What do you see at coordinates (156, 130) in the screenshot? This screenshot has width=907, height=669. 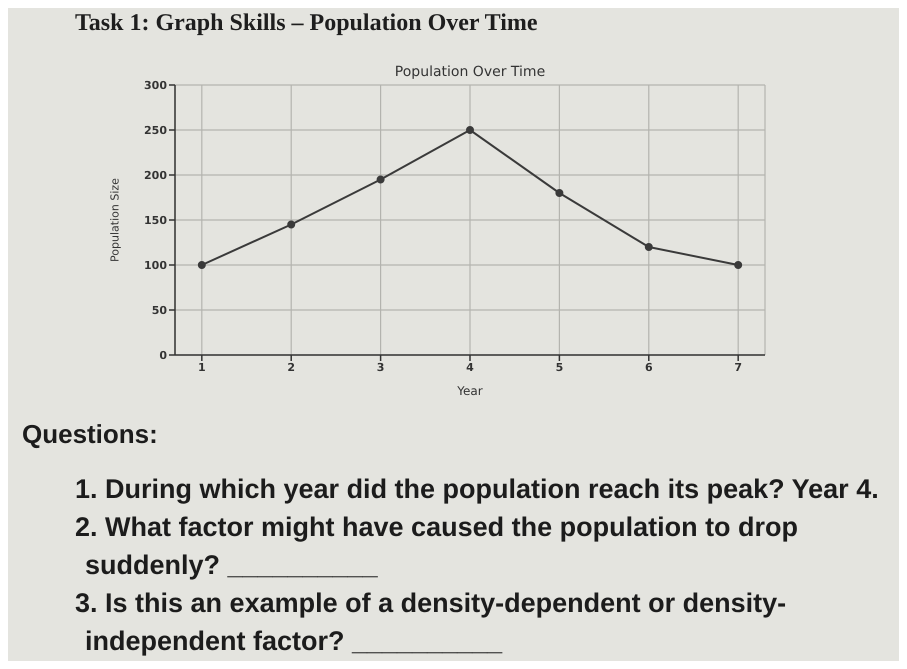 I see `y-tick-label: 250` at bounding box center [156, 130].